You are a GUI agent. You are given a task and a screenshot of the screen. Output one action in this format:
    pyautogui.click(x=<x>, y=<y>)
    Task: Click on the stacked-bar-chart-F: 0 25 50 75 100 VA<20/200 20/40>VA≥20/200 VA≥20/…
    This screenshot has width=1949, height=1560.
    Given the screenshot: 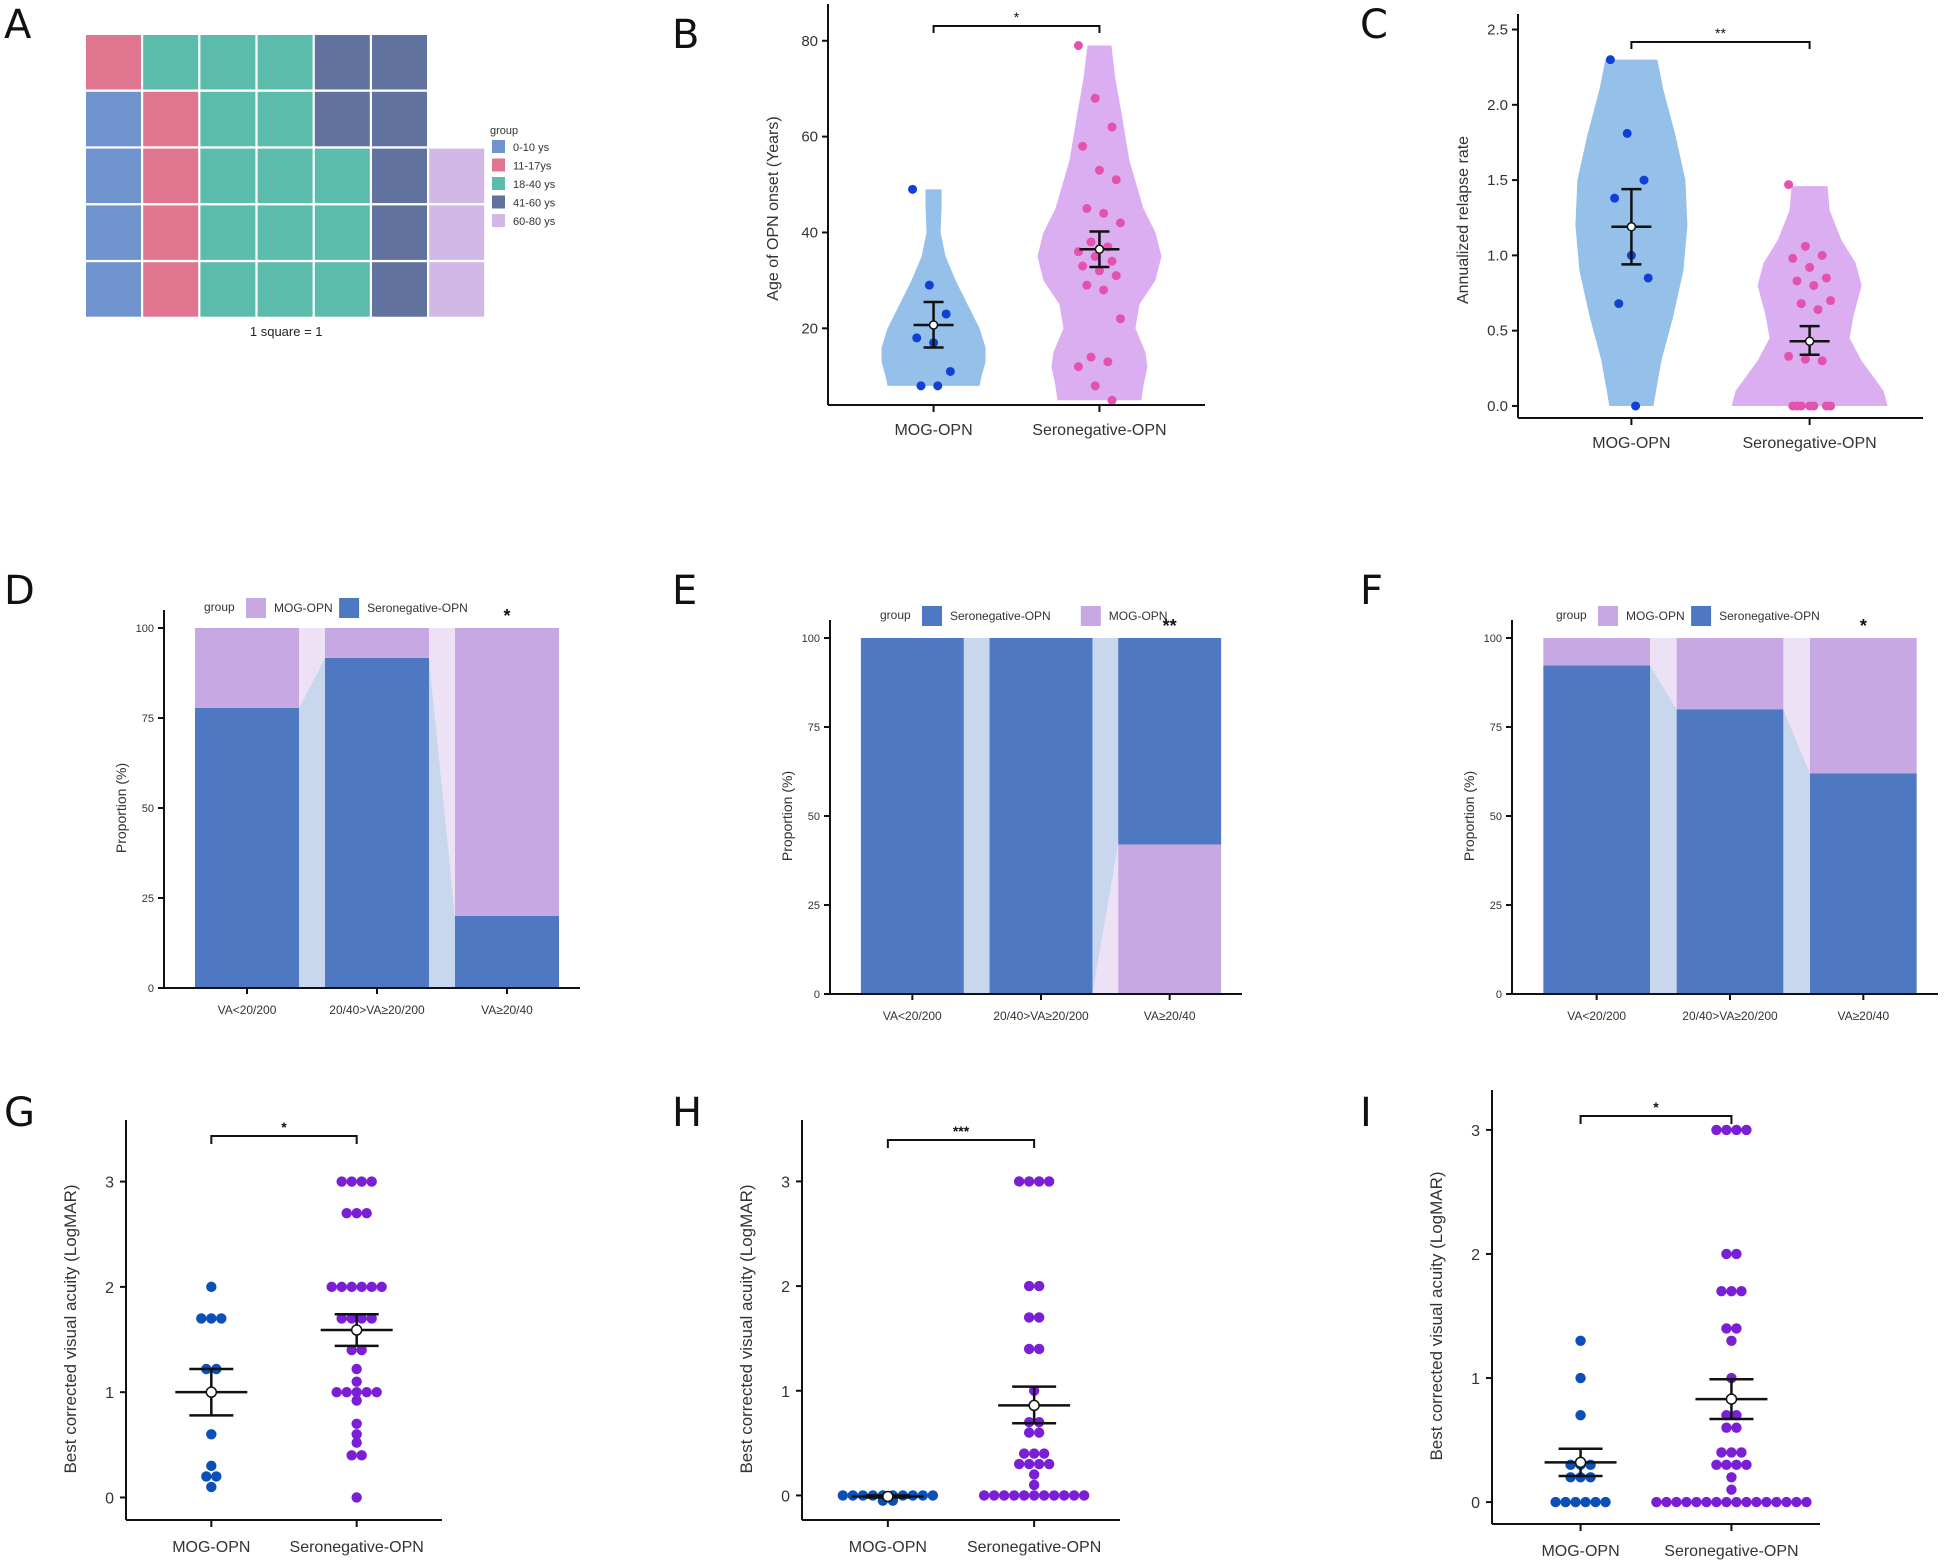 What is the action you would take?
    pyautogui.click(x=1699, y=814)
    